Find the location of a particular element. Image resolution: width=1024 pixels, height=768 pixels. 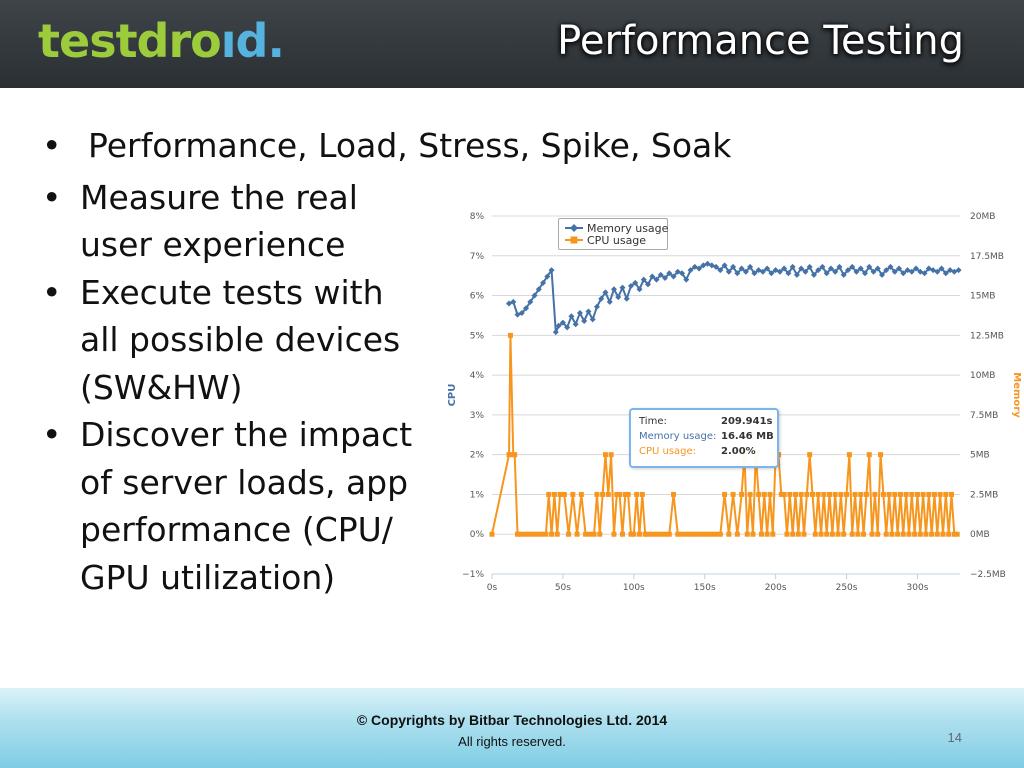

x-tick-label: 150s is located at coordinates (705, 588).